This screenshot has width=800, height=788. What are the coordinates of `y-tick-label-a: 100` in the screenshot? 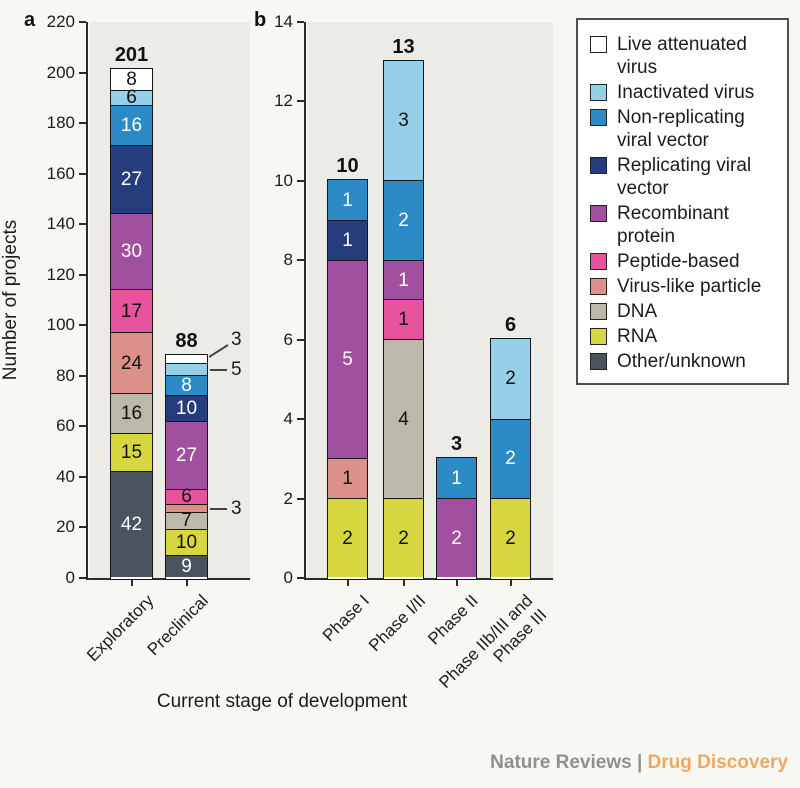 It's located at (60, 325).